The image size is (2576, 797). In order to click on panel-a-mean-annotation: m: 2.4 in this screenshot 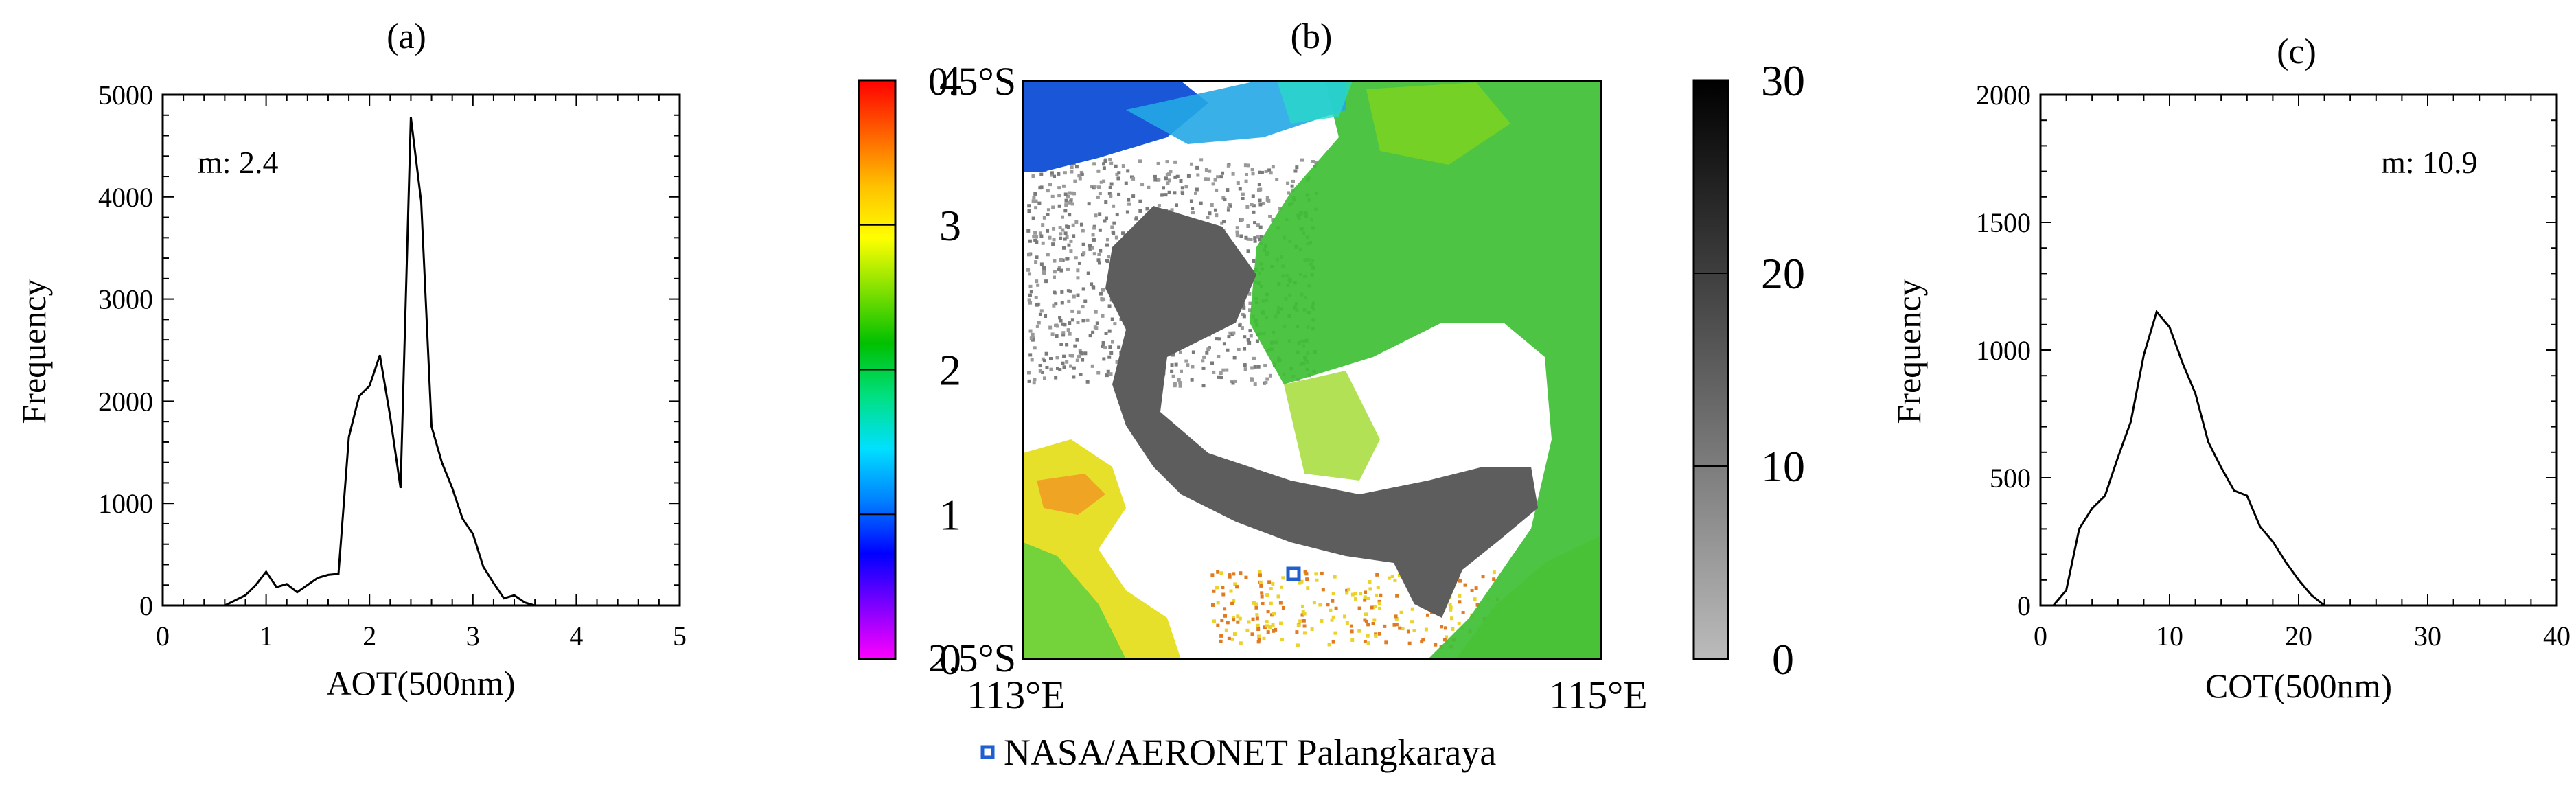, I will do `click(238, 162)`.